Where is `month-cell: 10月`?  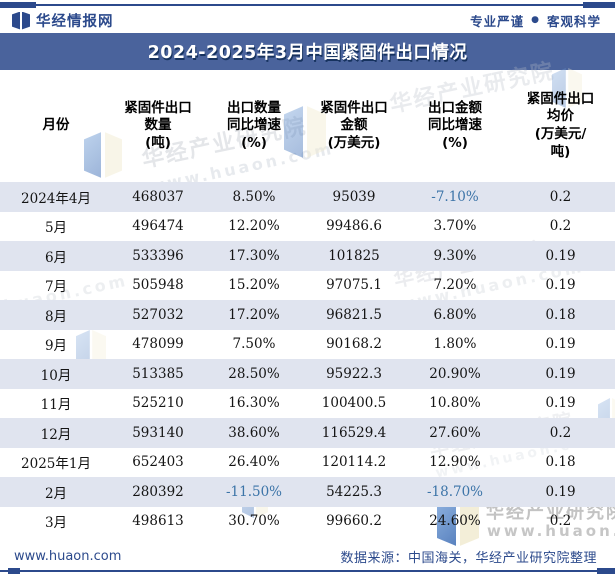
month-cell: 10月 is located at coordinates (56, 375).